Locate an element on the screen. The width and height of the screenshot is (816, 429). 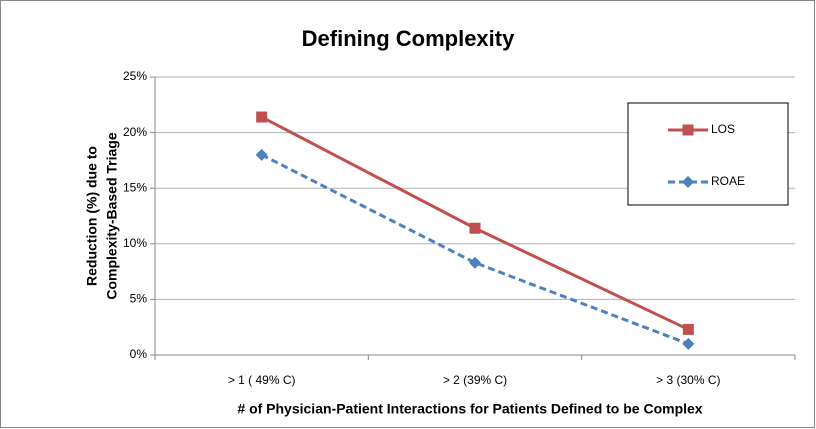
y-tick-label: 20% is located at coordinates (135, 132).